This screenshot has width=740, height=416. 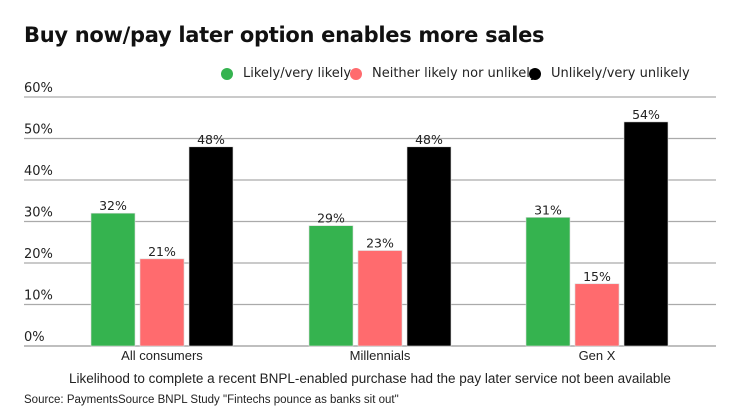 I want to click on bar-value-label: 54%, so click(x=646, y=114).